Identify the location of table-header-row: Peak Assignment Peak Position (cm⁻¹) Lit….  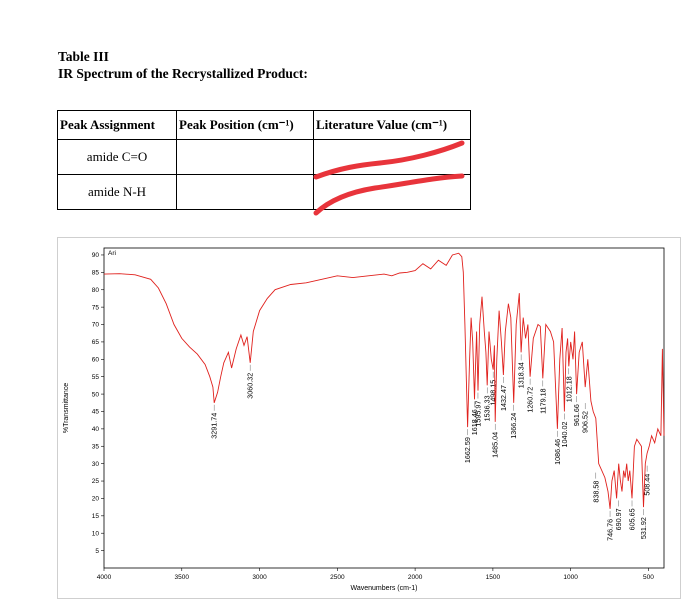
(264, 125).